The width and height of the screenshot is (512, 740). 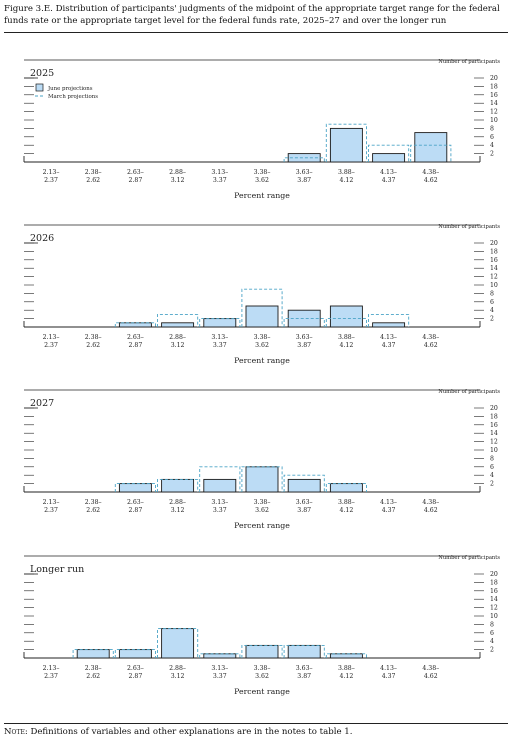 I want to click on legend-march-label: March projections, so click(x=73, y=97).